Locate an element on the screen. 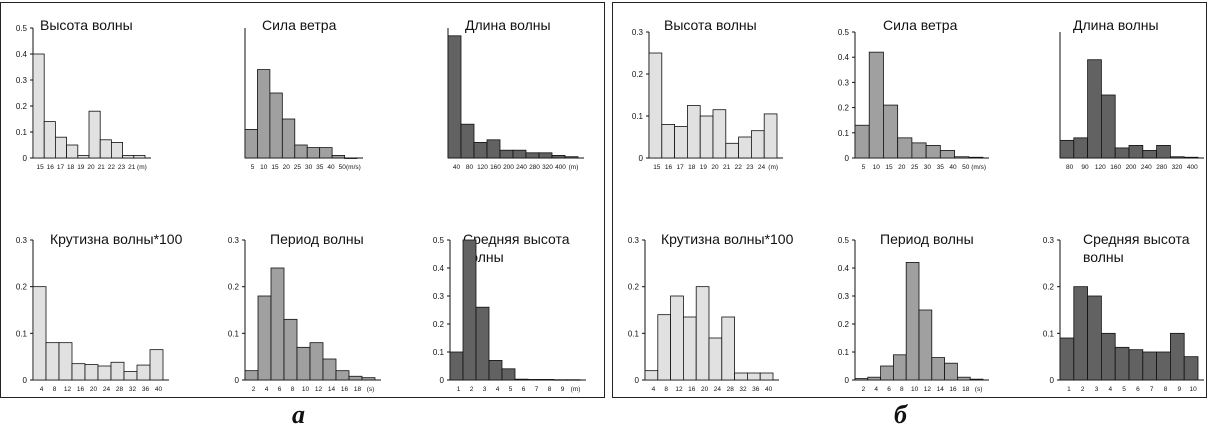 The image size is (1207, 435). chart-8-title: Сила ветра is located at coordinates (920, 25).